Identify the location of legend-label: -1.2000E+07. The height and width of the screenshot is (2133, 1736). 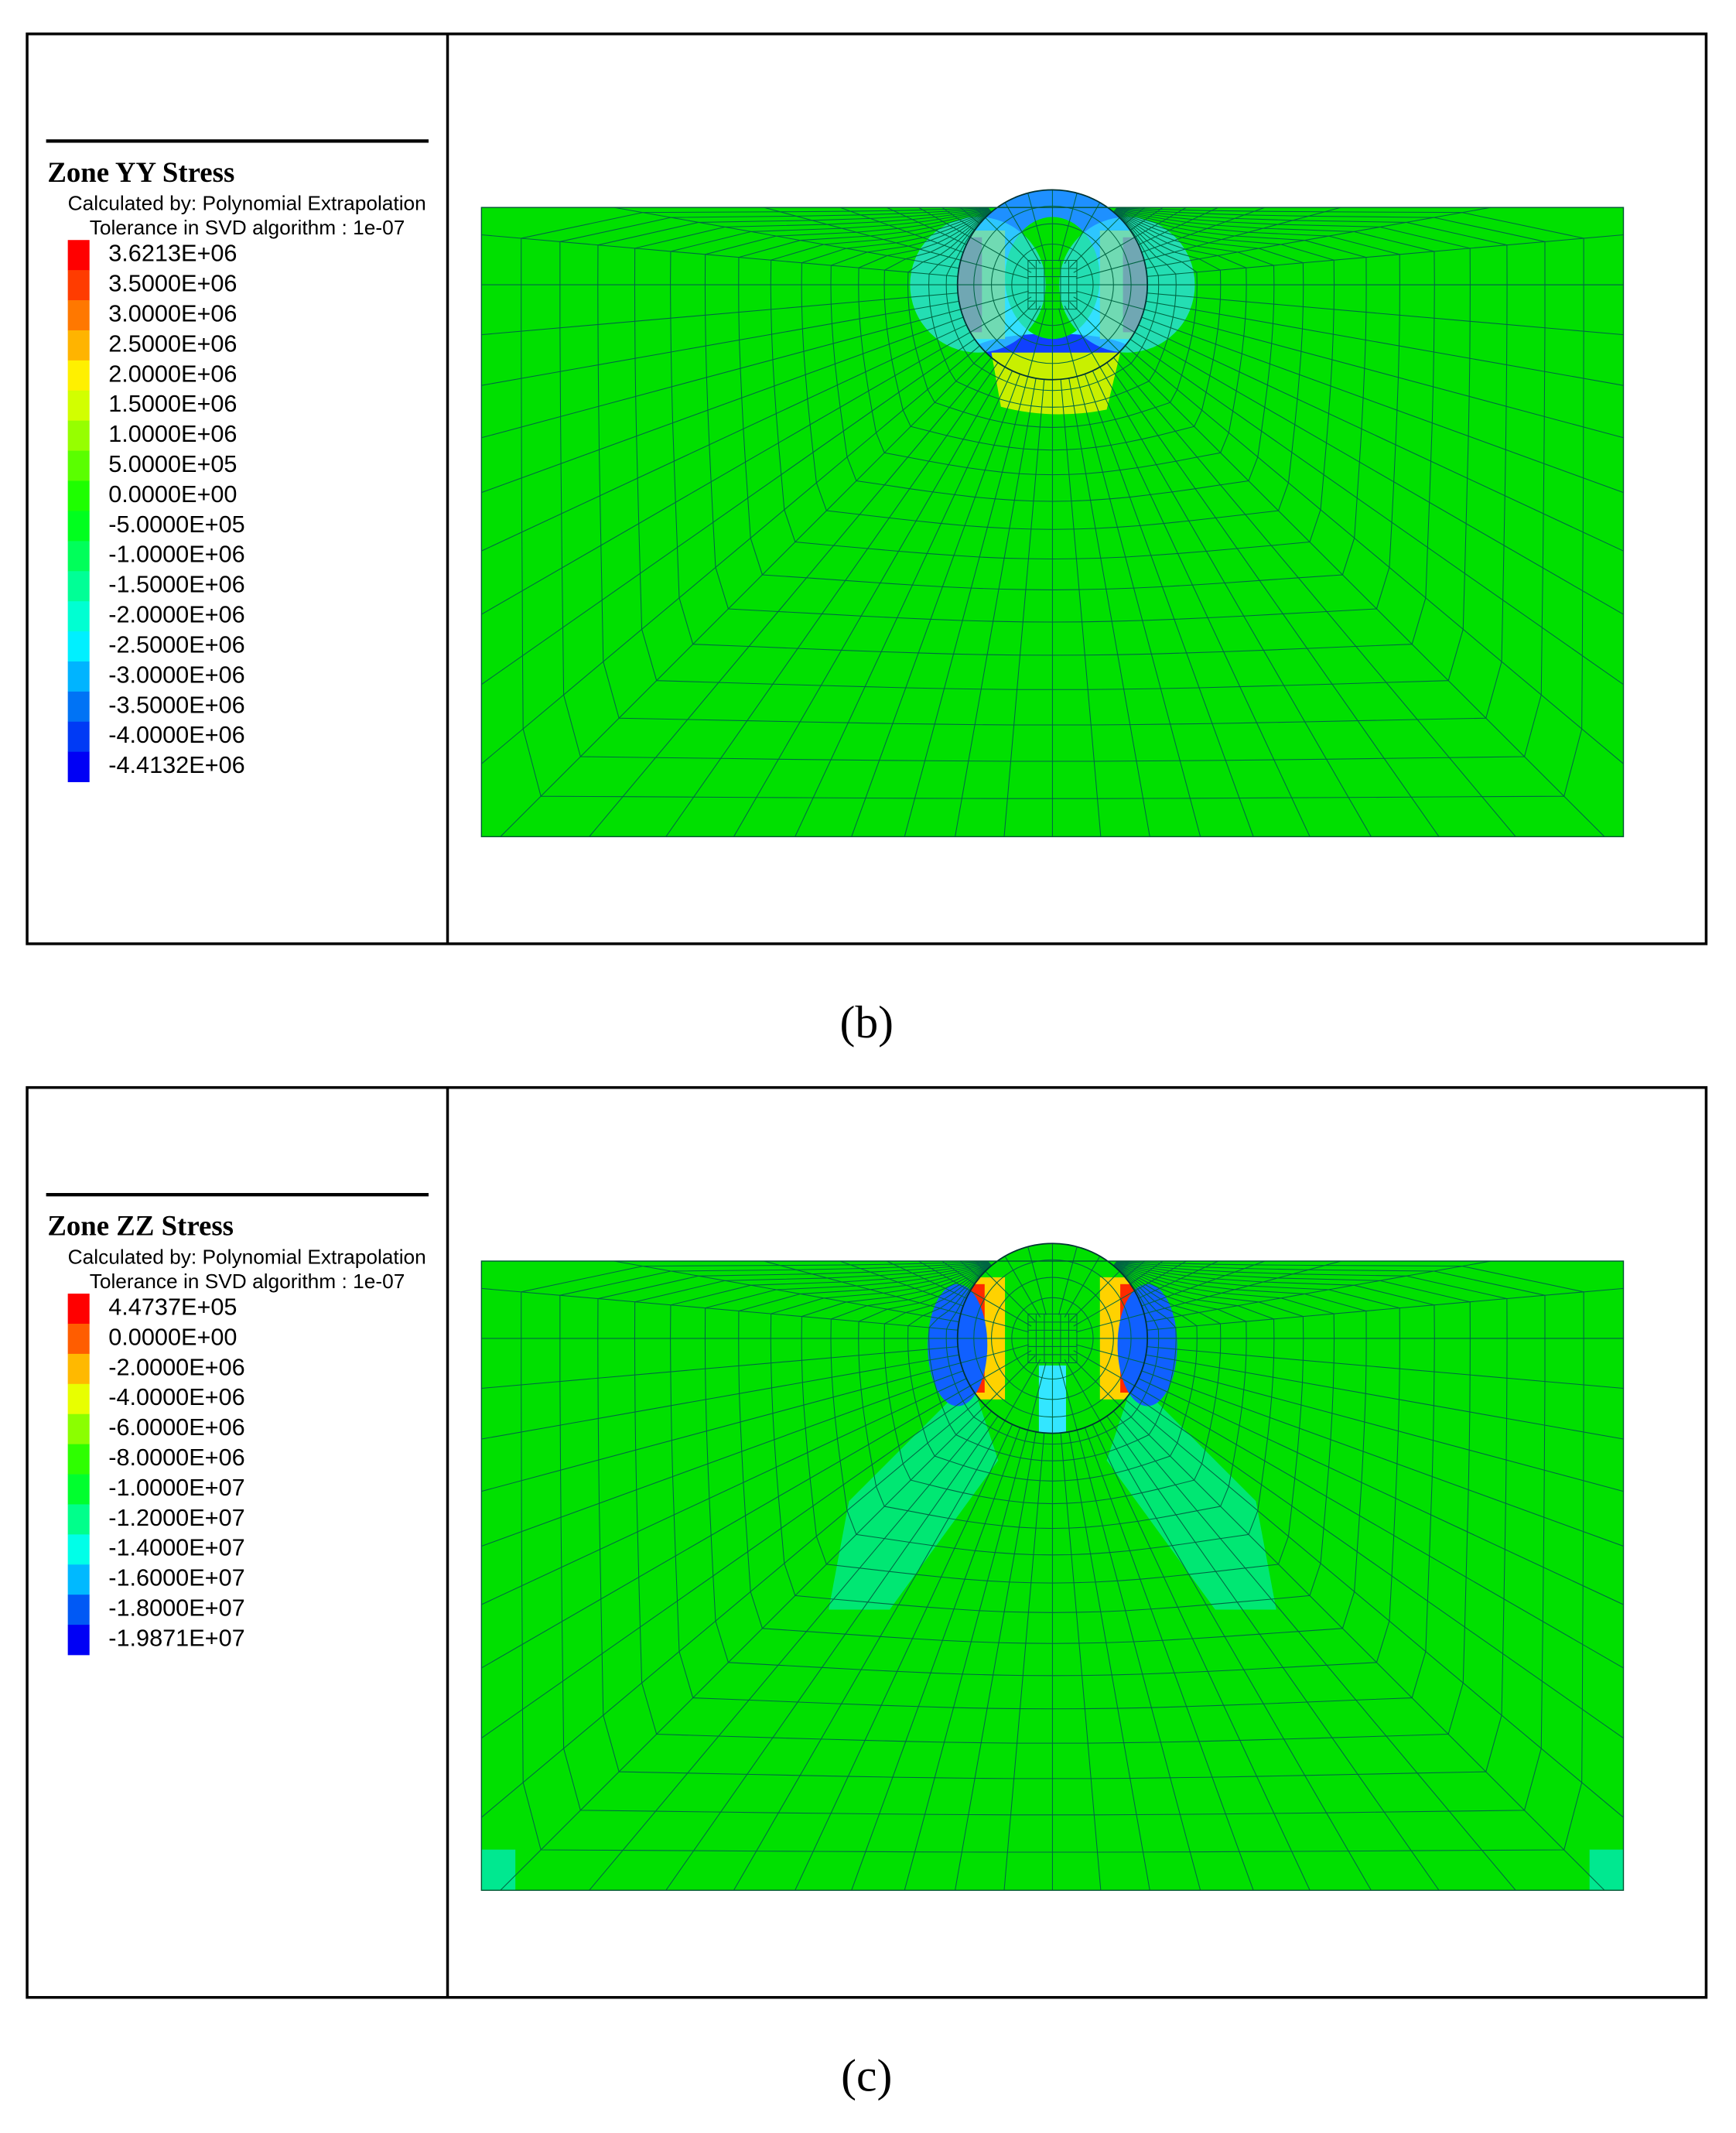
(176, 1518).